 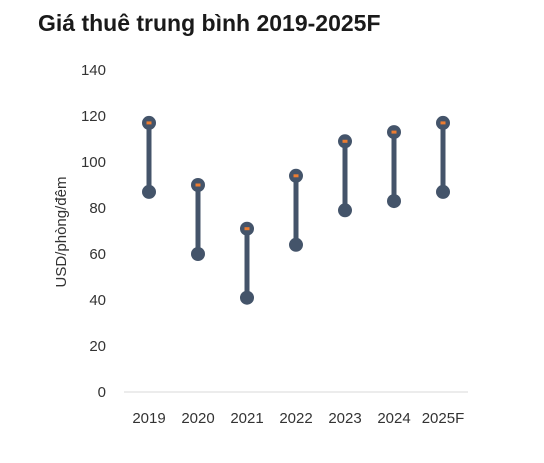 What do you see at coordinates (97, 300) in the screenshot?
I see `y-tick-label: 40` at bounding box center [97, 300].